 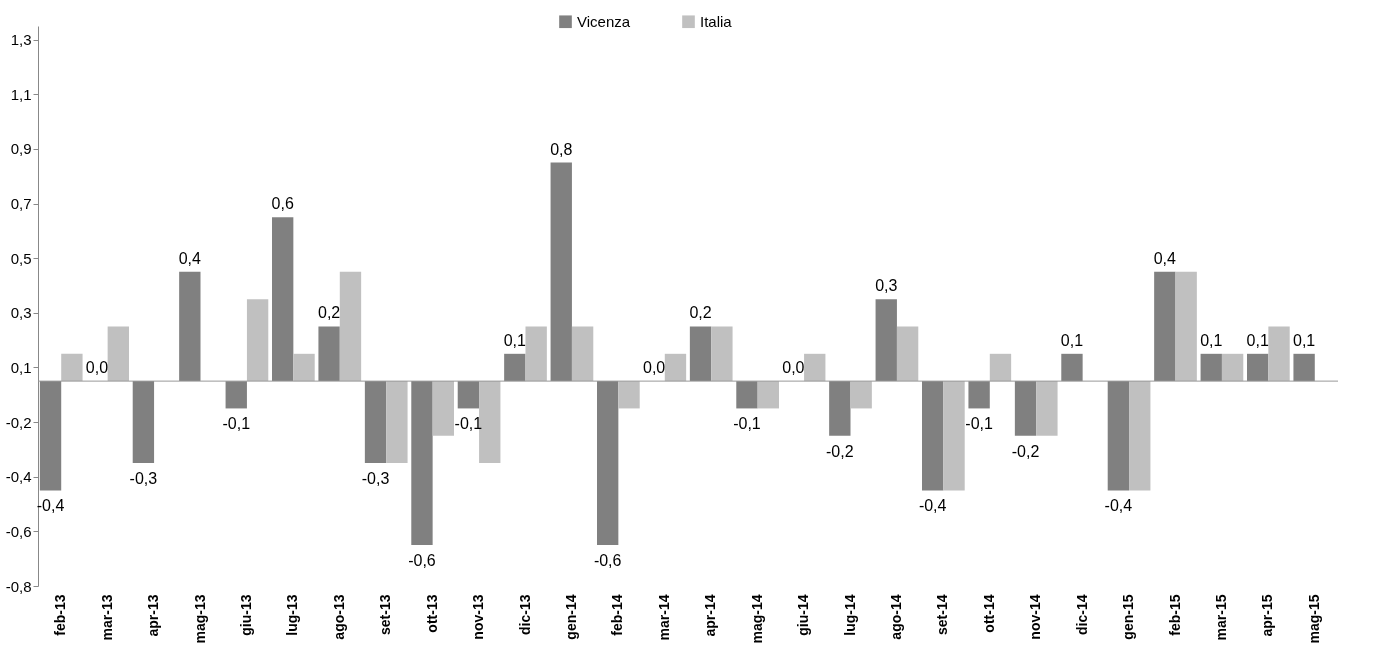 I want to click on legend-label: Italia, so click(x=716, y=21).